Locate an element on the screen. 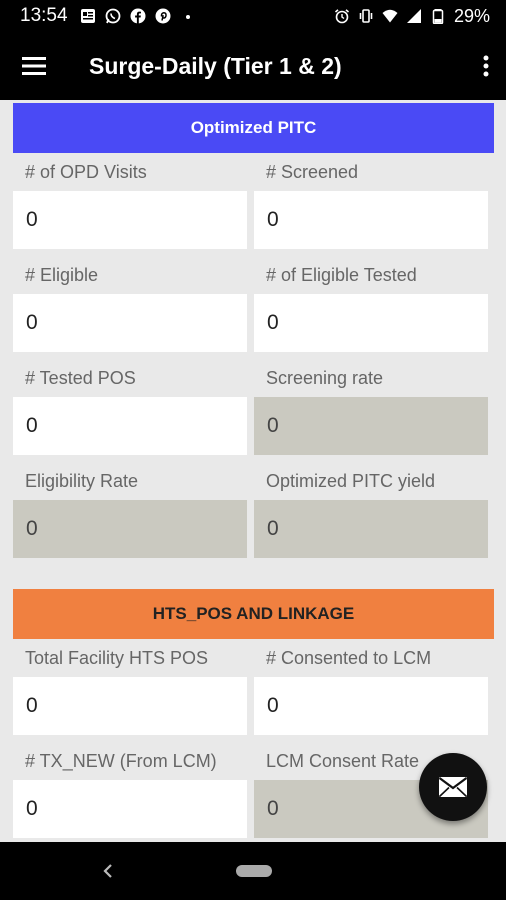 This screenshot has width=506, height=900. field-label-total-hts-pos: Total Facility HTS POS is located at coordinates (117, 658).